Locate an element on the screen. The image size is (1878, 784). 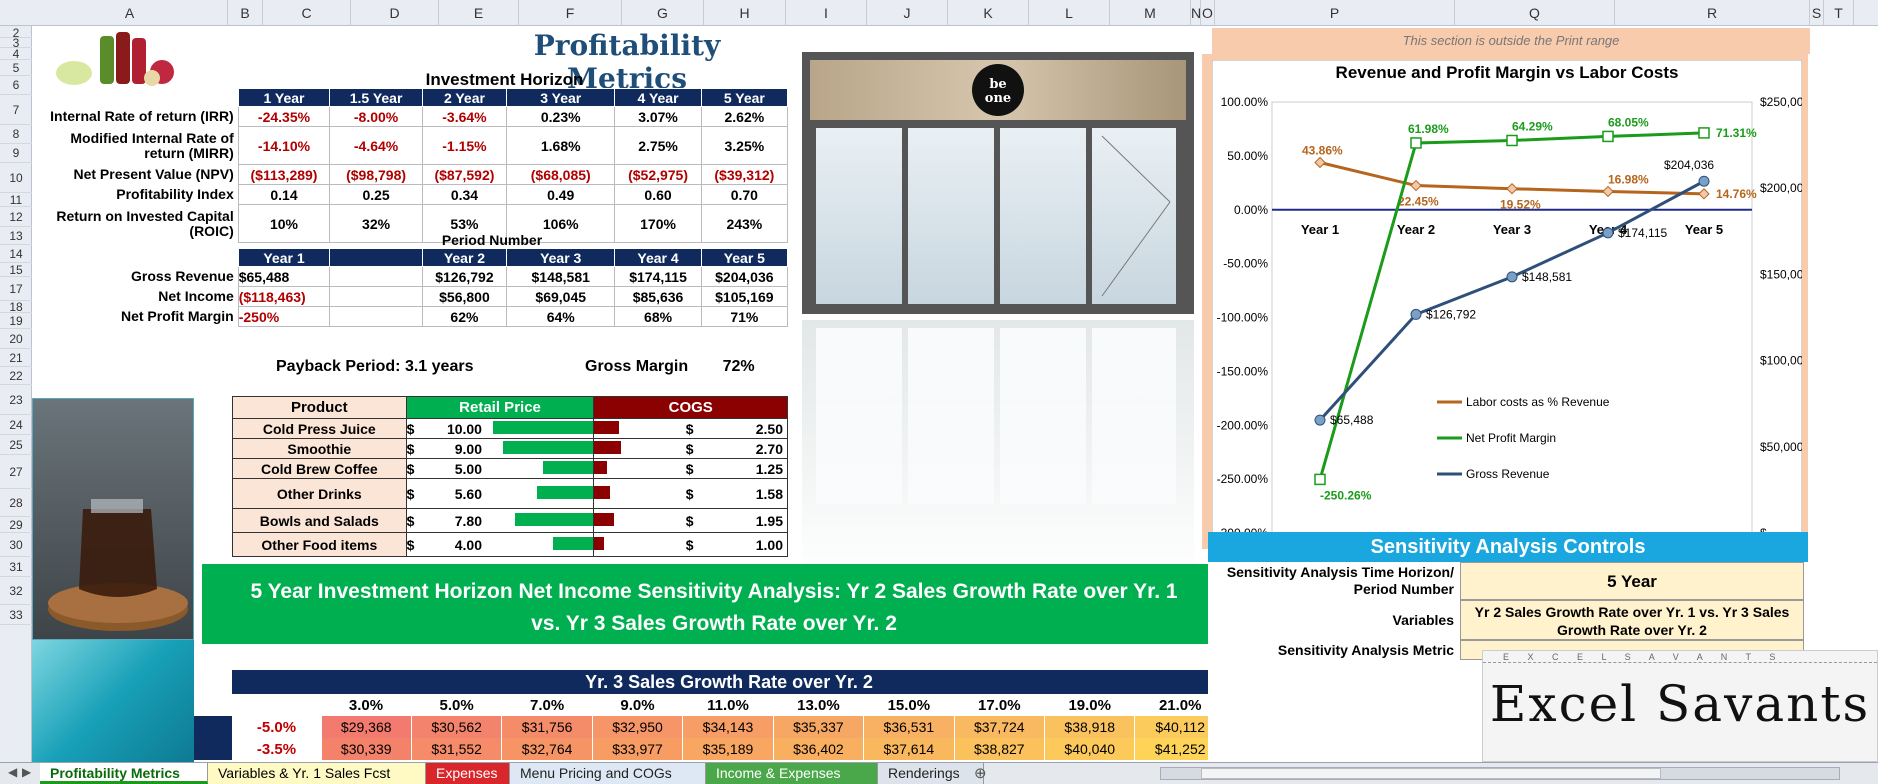
sheet-tab: Variables & Yr. 1 Sales Fcst is located at coordinates (317, 773).